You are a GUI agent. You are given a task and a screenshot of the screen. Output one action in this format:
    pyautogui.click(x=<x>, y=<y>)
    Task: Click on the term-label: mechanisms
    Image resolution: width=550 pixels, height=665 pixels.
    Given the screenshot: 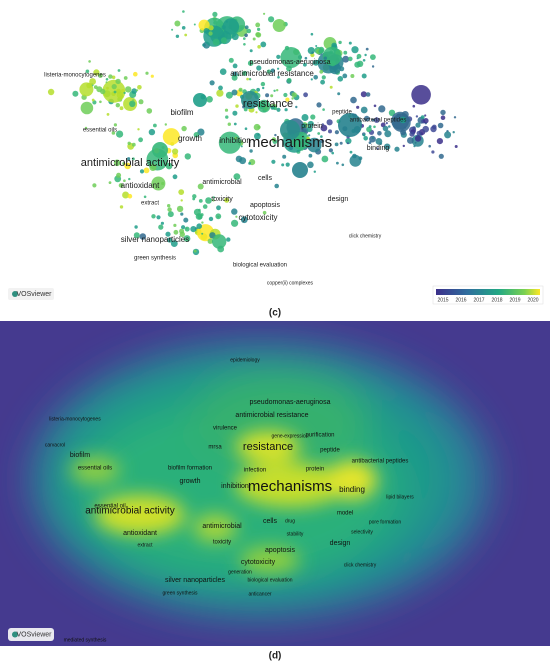 What is the action you would take?
    pyautogui.click(x=290, y=486)
    